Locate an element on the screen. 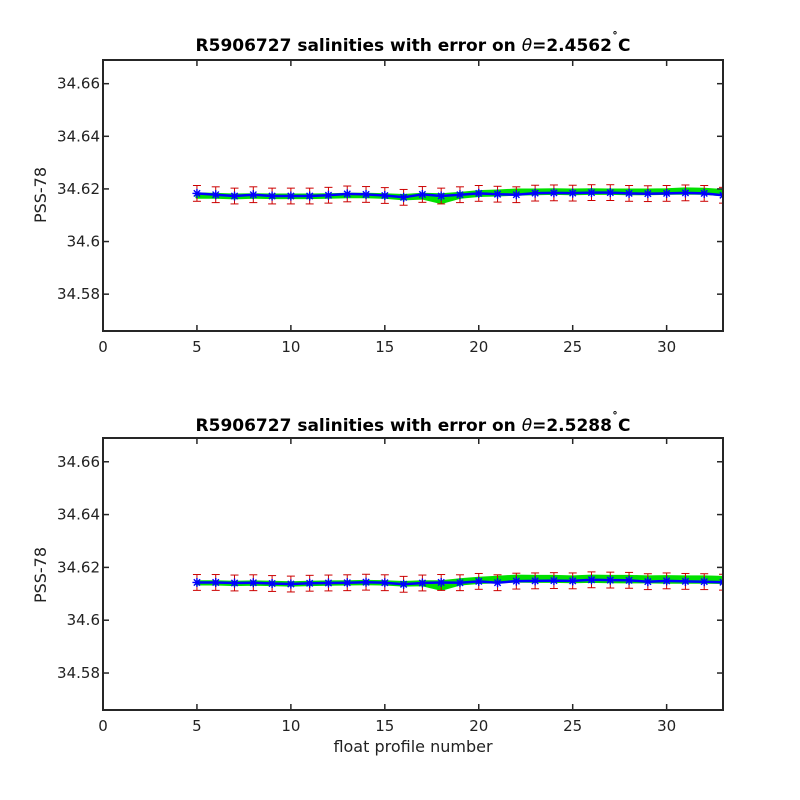 The width and height of the screenshot is (800, 800). top-x-tick-label: 15 is located at coordinates (384, 347).